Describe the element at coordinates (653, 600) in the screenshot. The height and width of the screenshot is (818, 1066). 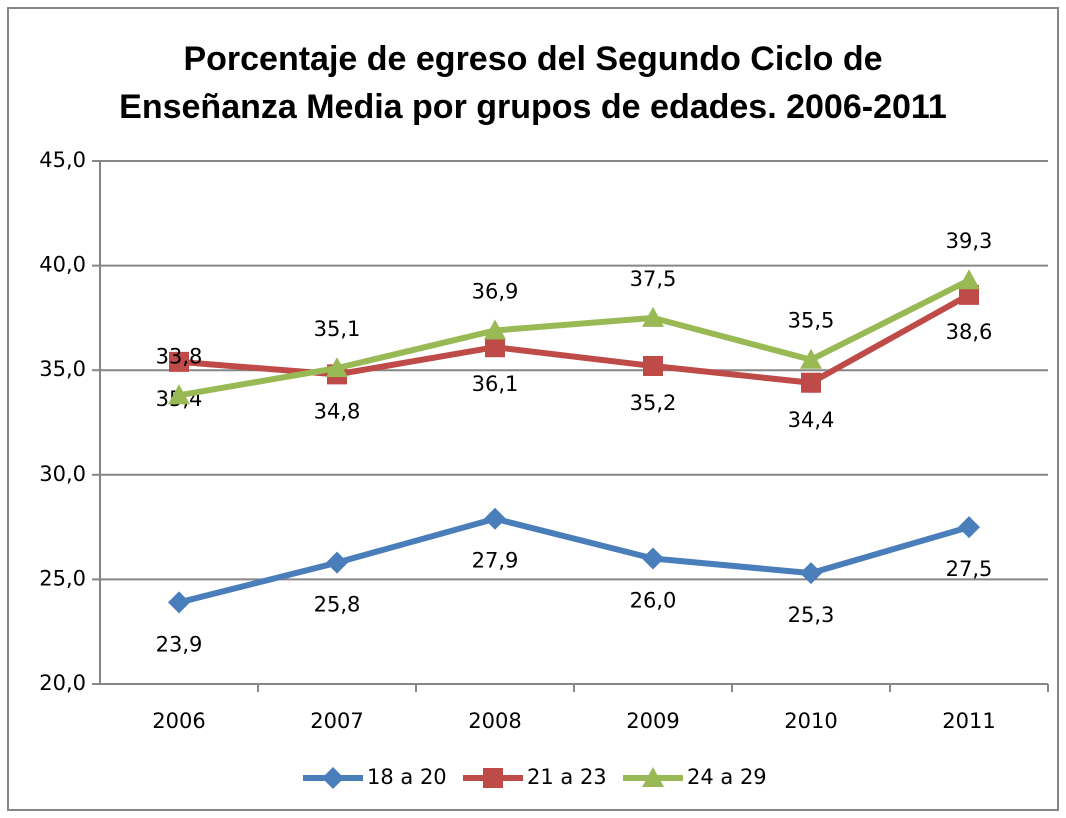
I see `data-label: 26,0` at that location.